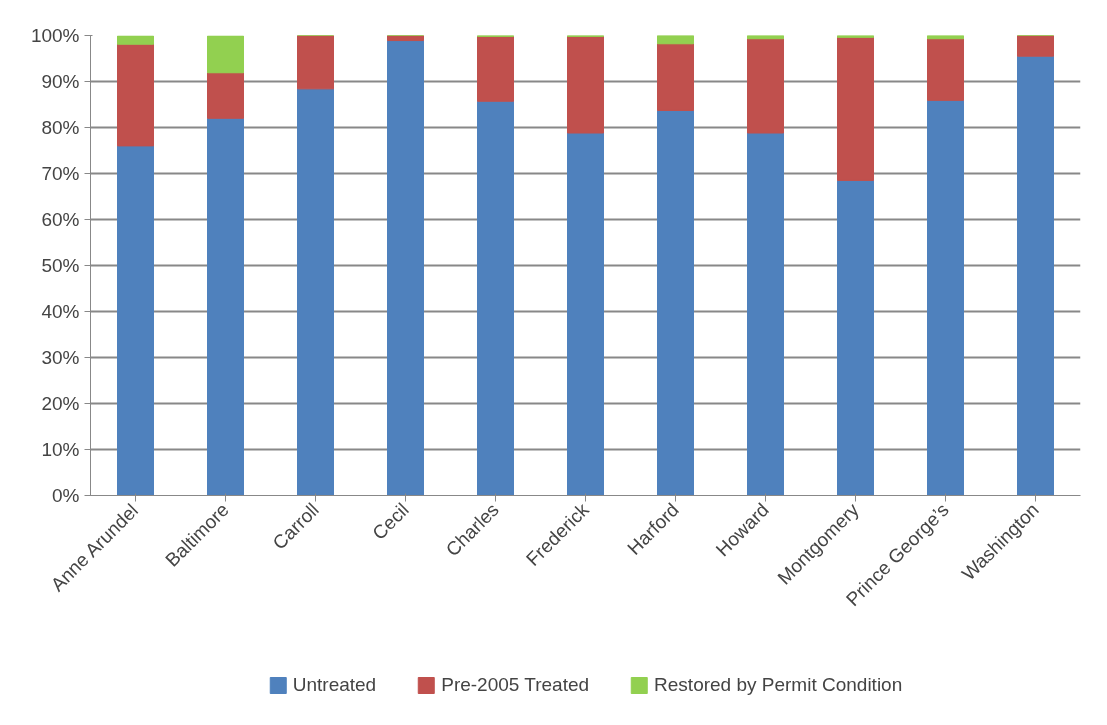 This screenshot has width=1107, height=725. What do you see at coordinates (60, 265) in the screenshot?
I see `y-tick-label: 50%` at bounding box center [60, 265].